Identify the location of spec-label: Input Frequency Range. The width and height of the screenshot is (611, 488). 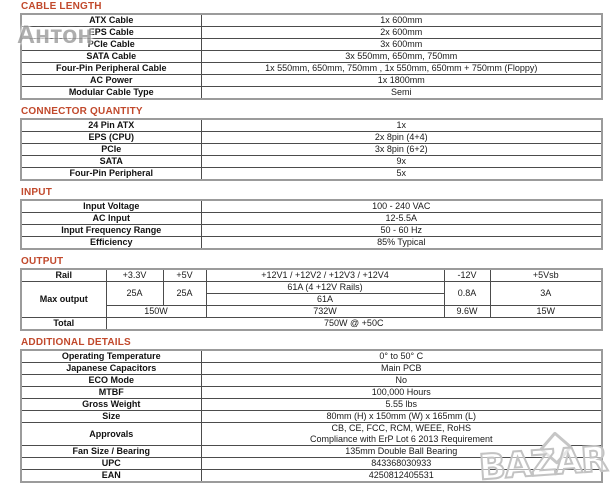
(111, 230).